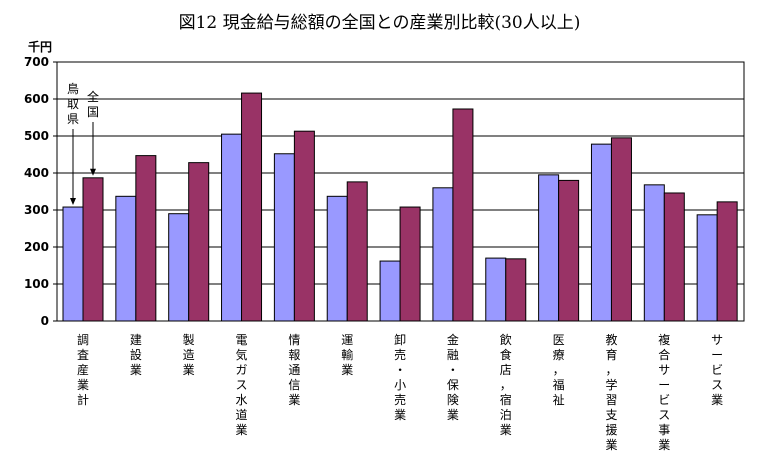 Image resolution: width=759 pixels, height=460 pixels. Describe the element at coordinates (189, 340) in the screenshot. I see `x-category-char: 製` at that location.